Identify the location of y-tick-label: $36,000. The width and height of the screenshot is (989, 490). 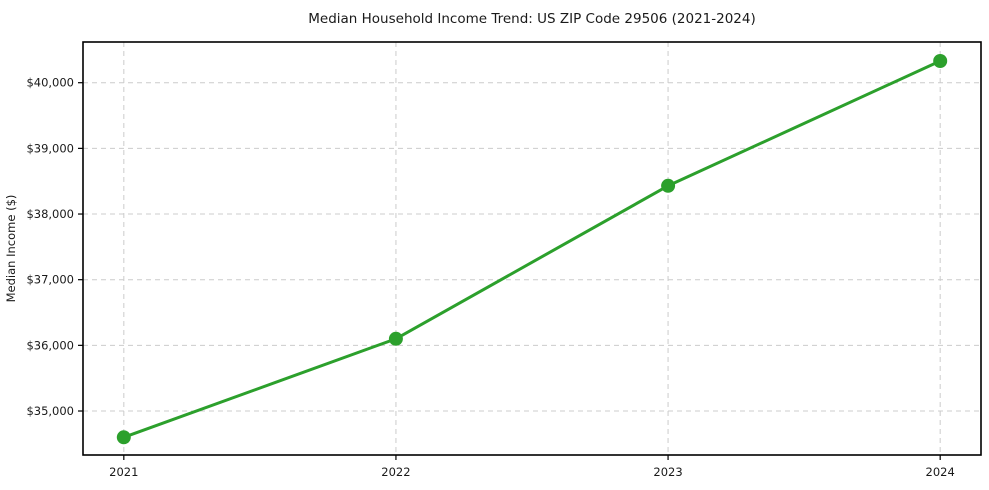
(50, 345).